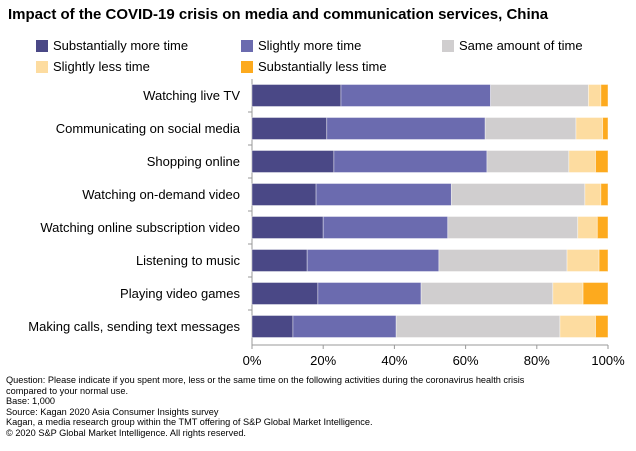  I want to click on legend-item: Substantially more time, so click(112, 45).